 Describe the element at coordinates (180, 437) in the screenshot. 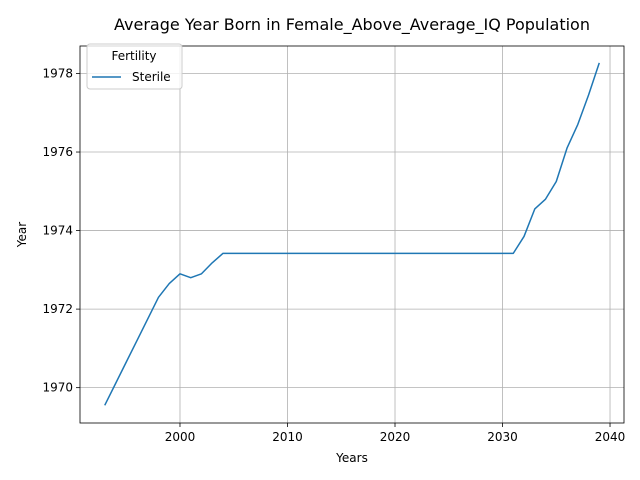

I see `x-tick-label: 2000` at that location.